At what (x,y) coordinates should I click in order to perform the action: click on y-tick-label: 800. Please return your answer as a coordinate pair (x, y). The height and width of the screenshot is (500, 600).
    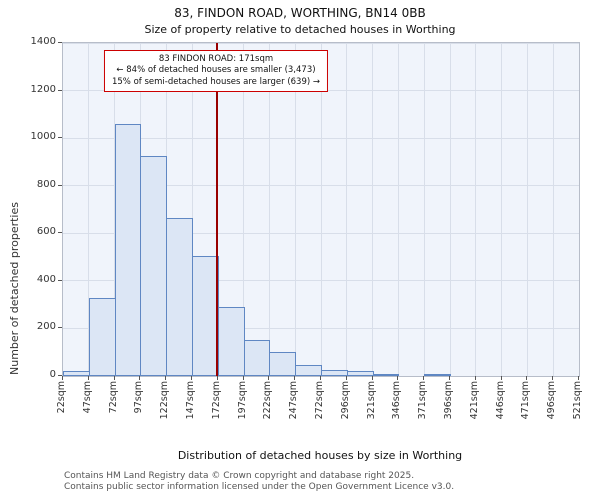
    Looking at the image, I should click on (46, 184).